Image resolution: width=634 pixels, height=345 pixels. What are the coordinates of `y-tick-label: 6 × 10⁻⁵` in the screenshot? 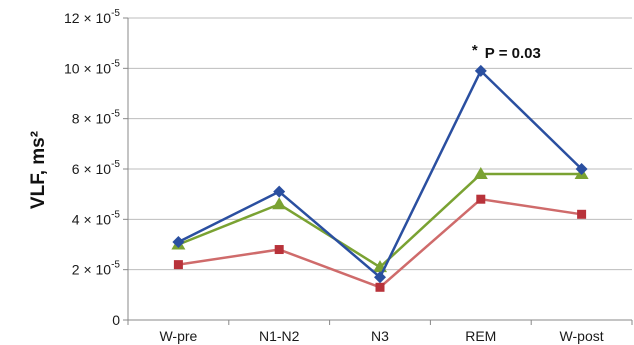 It's located at (96, 168).